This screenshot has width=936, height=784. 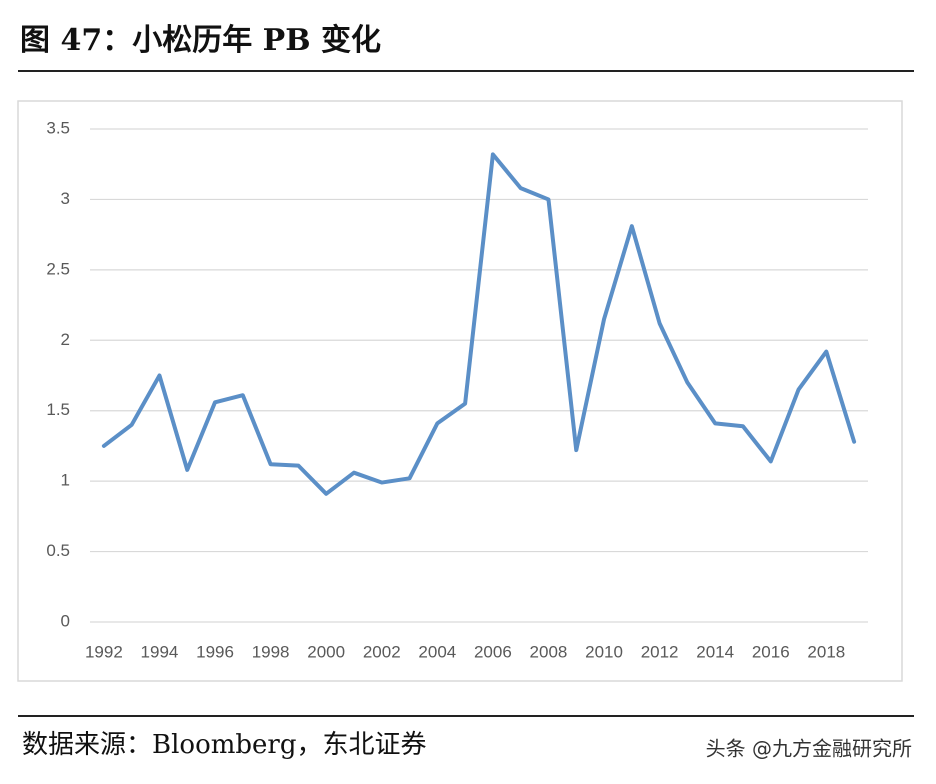 I want to click on source-note: 数据来源：Bloomberg，东北证券, so click(x=224, y=745).